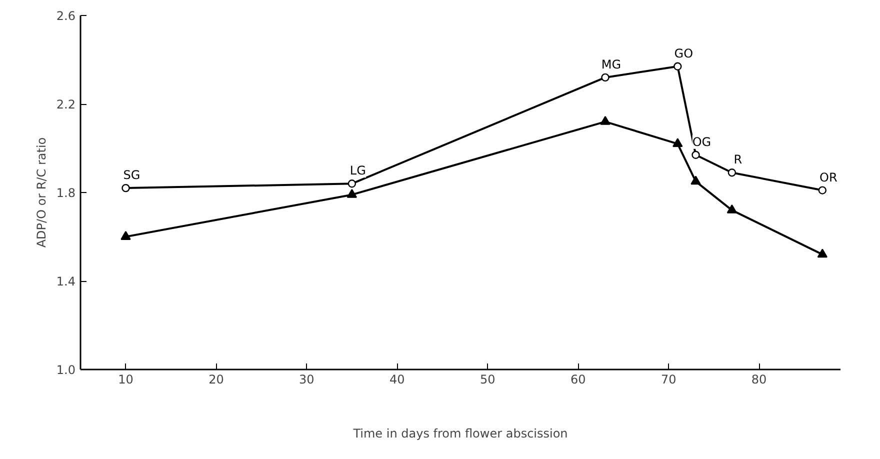 This screenshot has height=459, width=880. What do you see at coordinates (668, 379) in the screenshot?
I see `x-tick-label: 70` at bounding box center [668, 379].